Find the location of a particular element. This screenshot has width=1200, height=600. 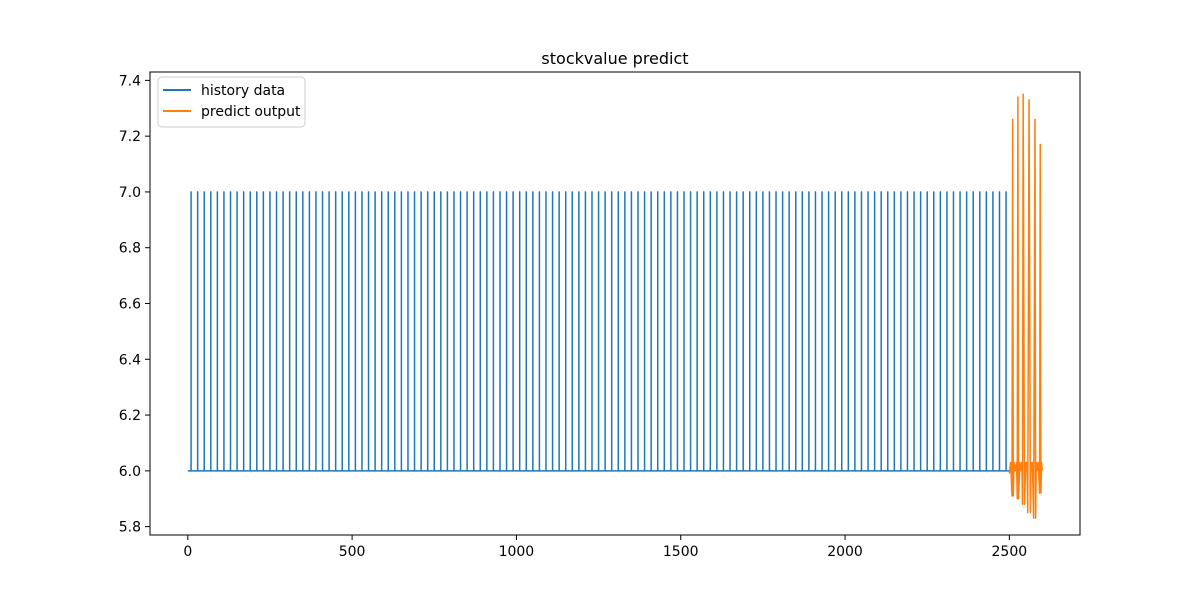

y-tick-label: 7.2 is located at coordinates (130, 137).